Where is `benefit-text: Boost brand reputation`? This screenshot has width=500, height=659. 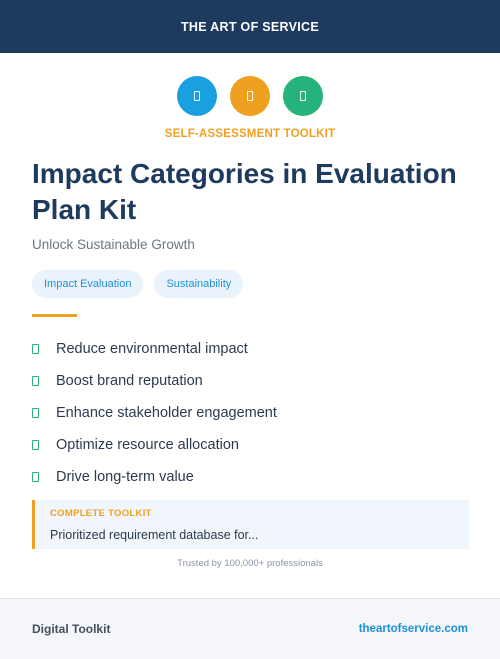
benefit-text: Boost brand reputation is located at coordinates (129, 381).